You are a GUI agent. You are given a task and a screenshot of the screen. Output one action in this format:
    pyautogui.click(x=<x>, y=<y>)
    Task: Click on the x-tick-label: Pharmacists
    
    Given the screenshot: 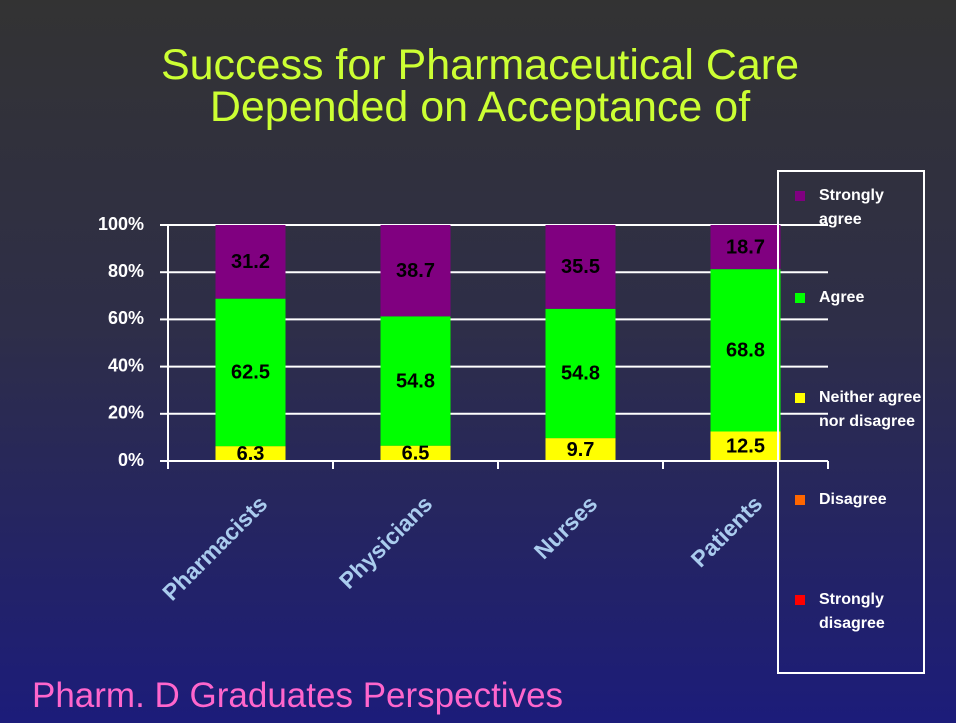 What is the action you would take?
    pyautogui.click(x=214, y=547)
    